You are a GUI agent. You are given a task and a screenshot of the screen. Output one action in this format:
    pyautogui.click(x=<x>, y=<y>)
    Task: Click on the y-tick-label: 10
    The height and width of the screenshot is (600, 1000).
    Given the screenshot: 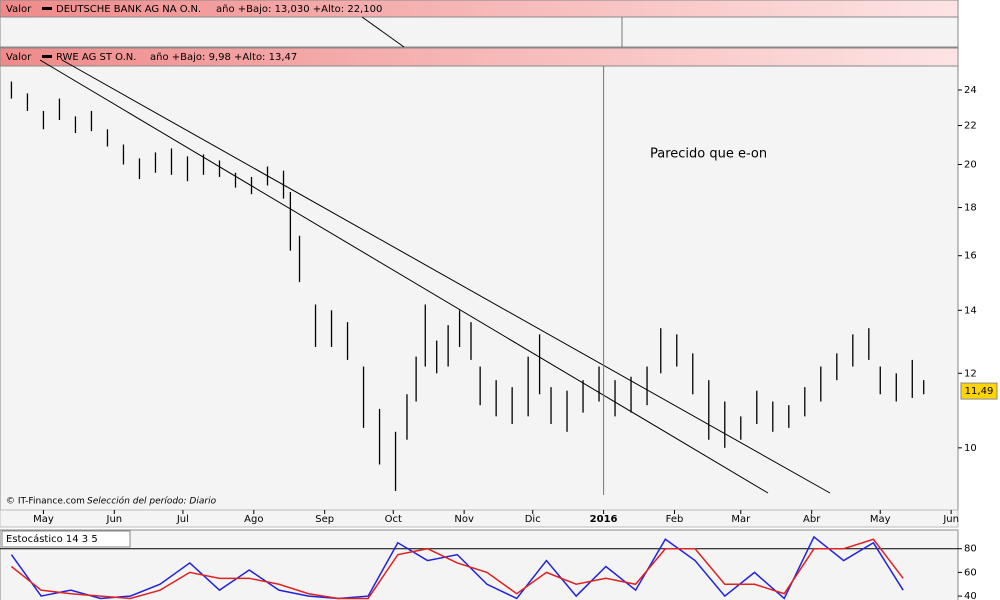 What is the action you would take?
    pyautogui.click(x=970, y=448)
    